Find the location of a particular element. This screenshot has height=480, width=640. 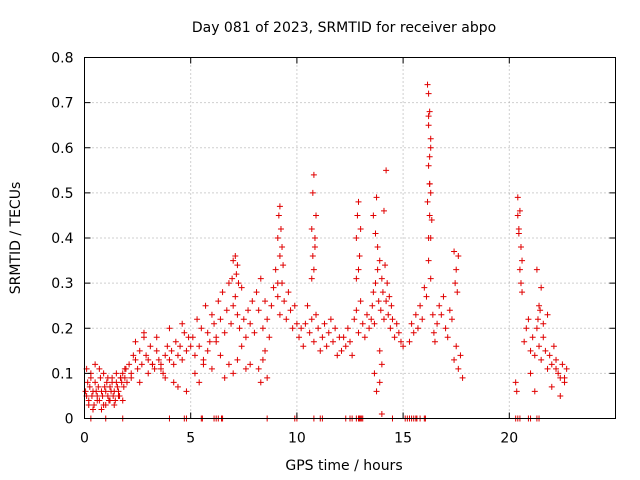

y-tick-label: 0.6 is located at coordinates (62, 149).